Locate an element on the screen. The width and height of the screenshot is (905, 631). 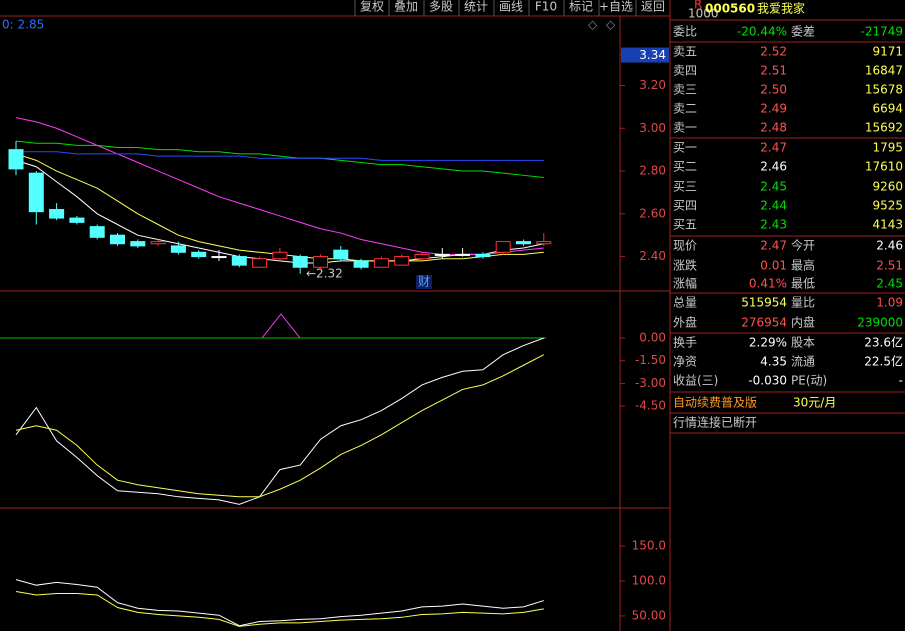
y-tick-label: 2.80 is located at coordinates (652, 171).